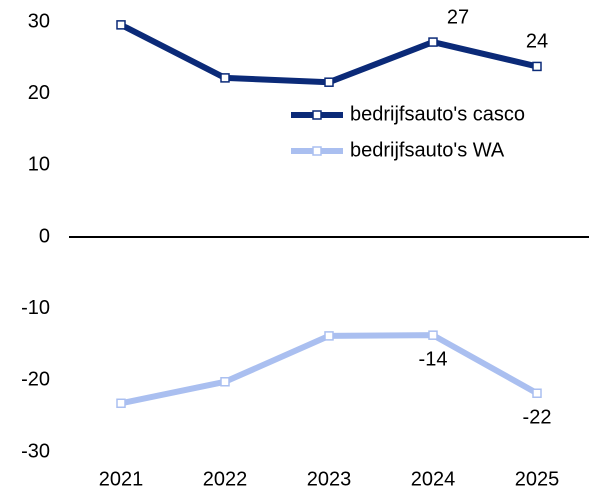  What do you see at coordinates (458, 17) in the screenshot?
I see `data-label: 27` at bounding box center [458, 17].